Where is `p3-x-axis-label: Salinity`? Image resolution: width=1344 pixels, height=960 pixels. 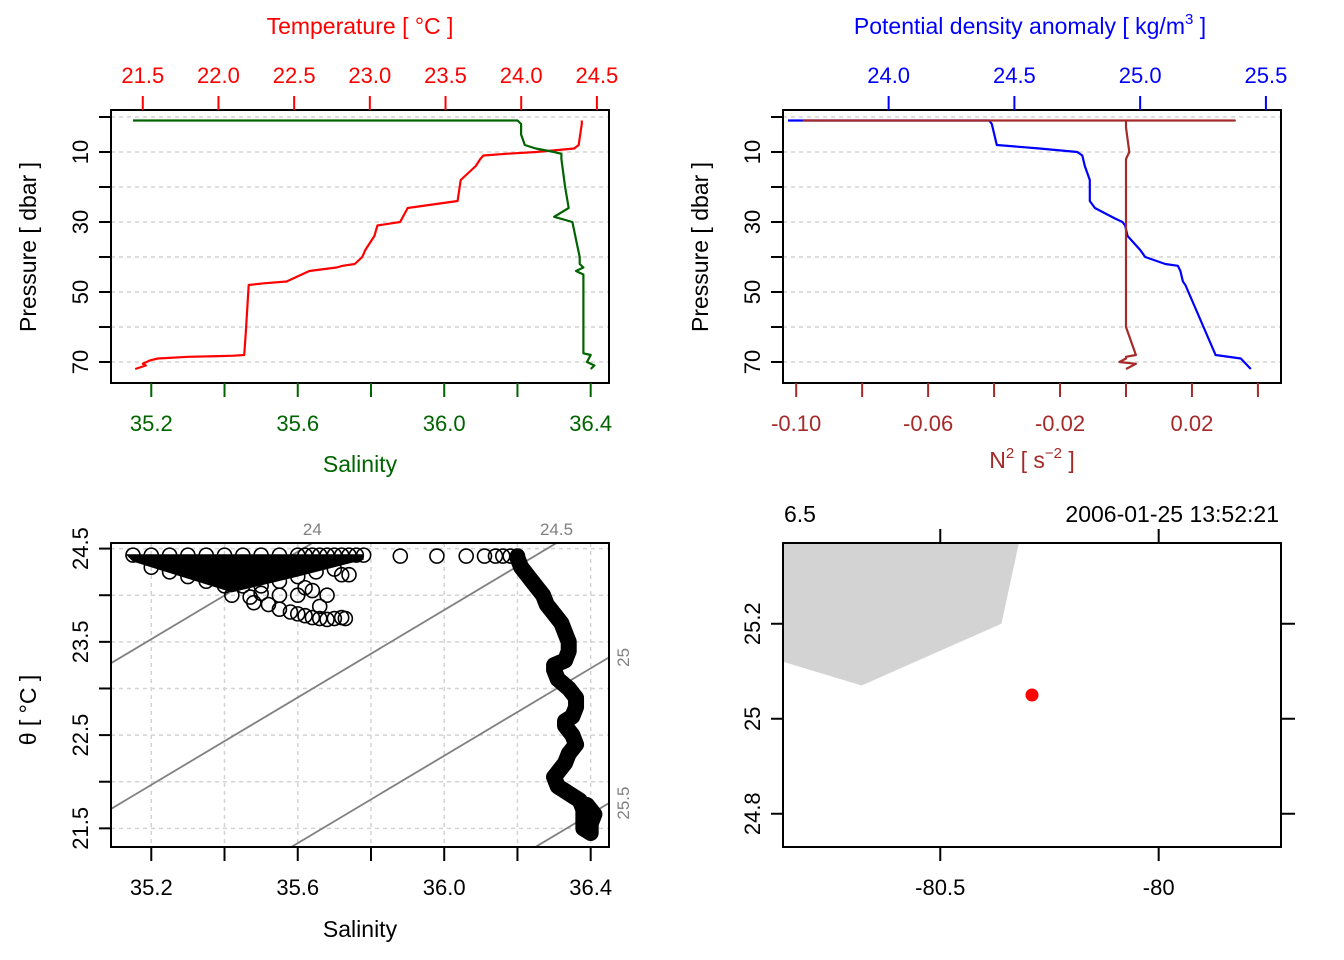 p3-x-axis-label: Salinity is located at coordinates (360, 929).